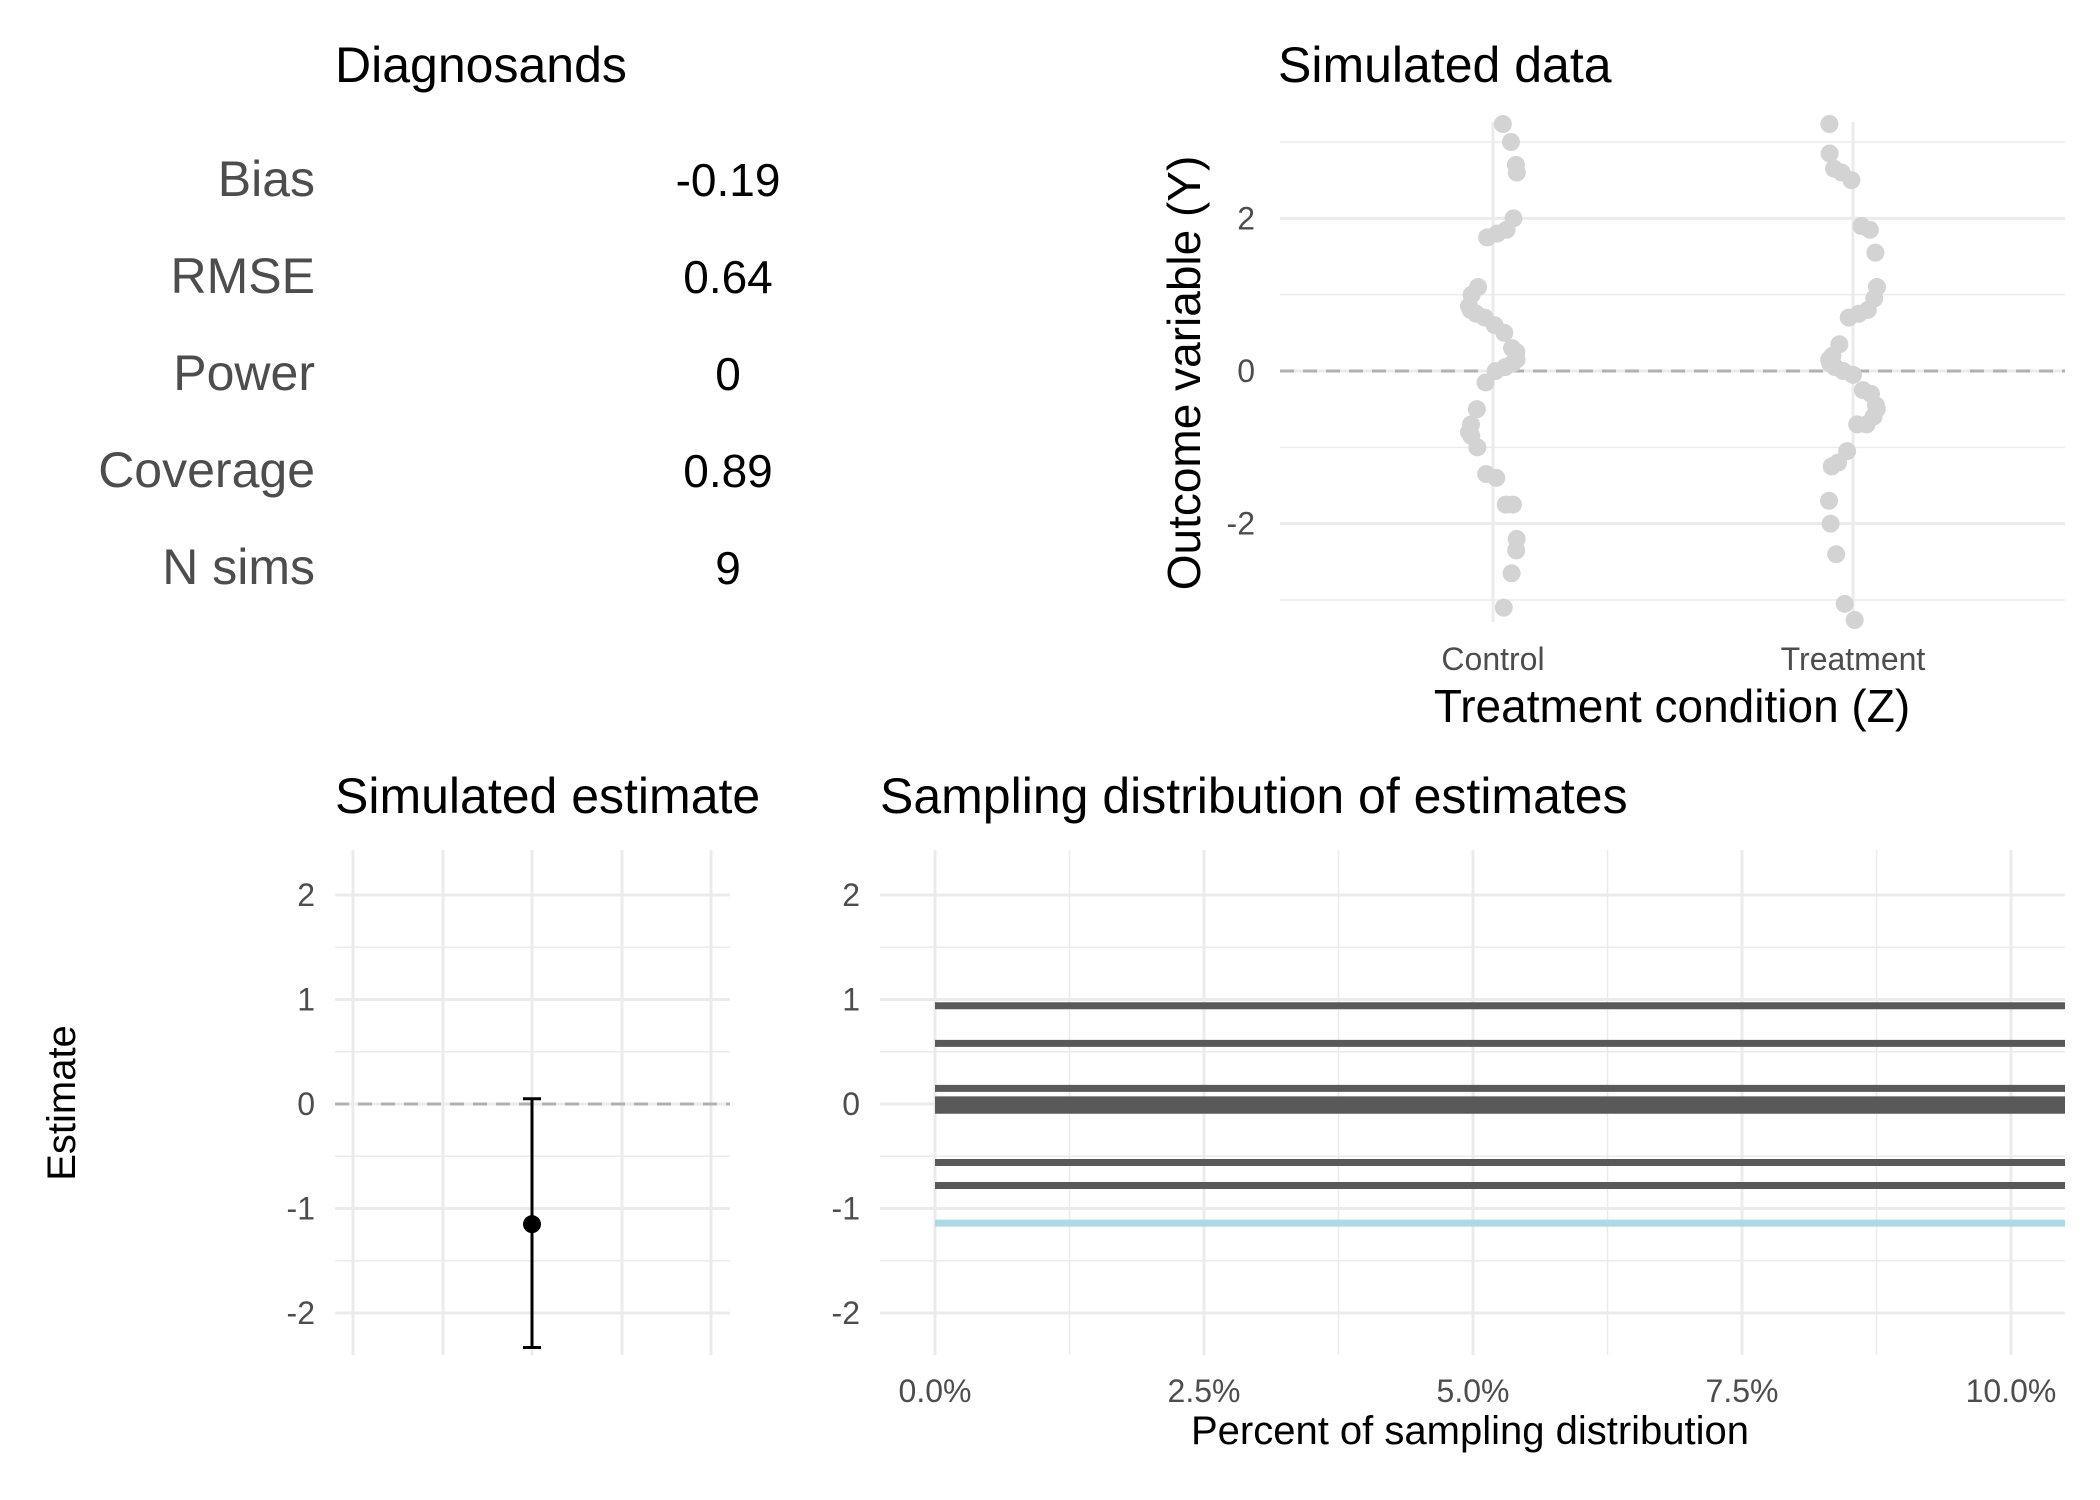  Describe the element at coordinates (1254, 796) in the screenshot. I see `sampling-distribution-title: Sampling distribution of estimates` at that location.